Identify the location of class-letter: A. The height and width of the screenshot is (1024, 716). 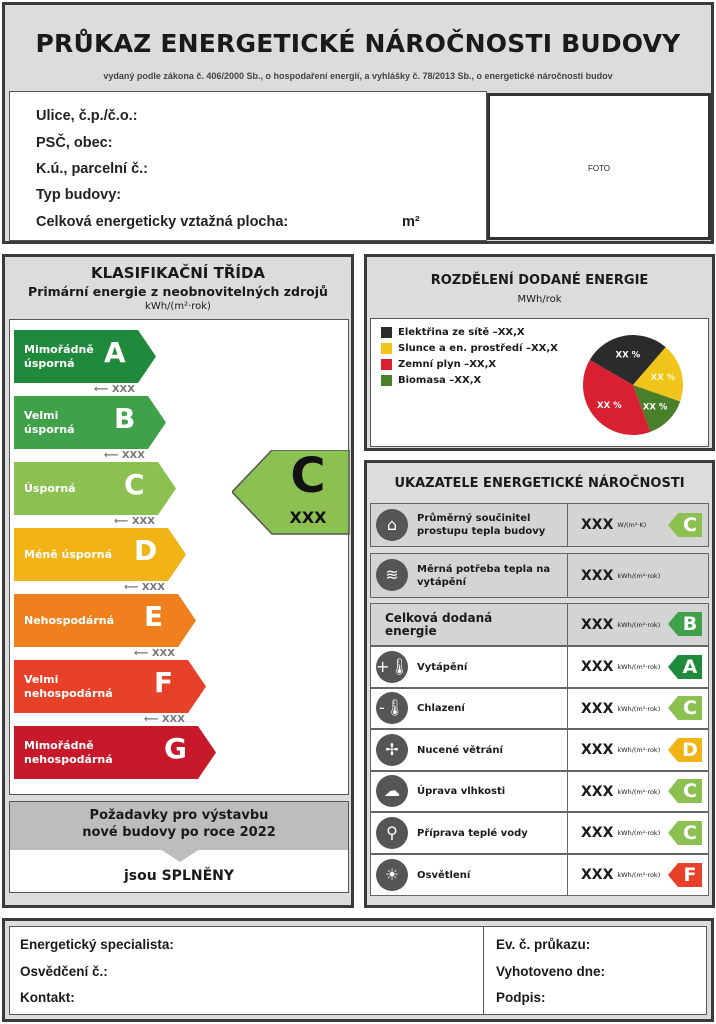
(115, 352).